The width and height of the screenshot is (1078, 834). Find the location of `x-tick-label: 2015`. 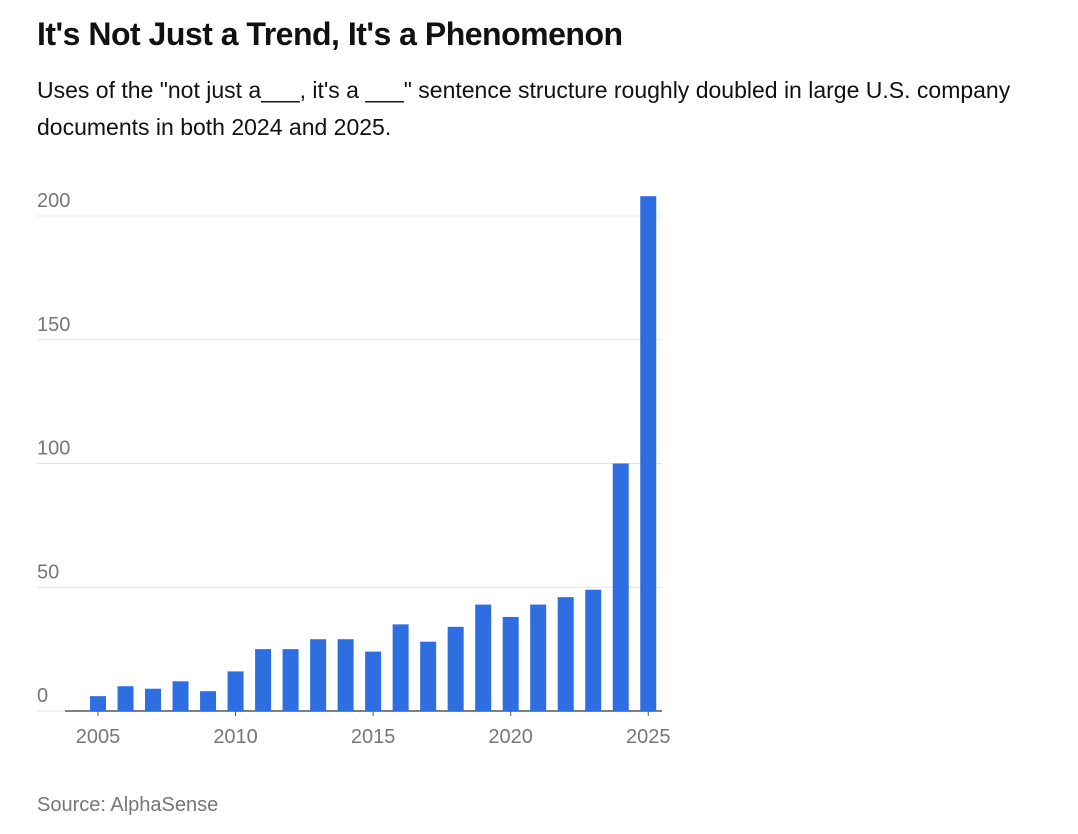

x-tick-label: 2015 is located at coordinates (373, 737).